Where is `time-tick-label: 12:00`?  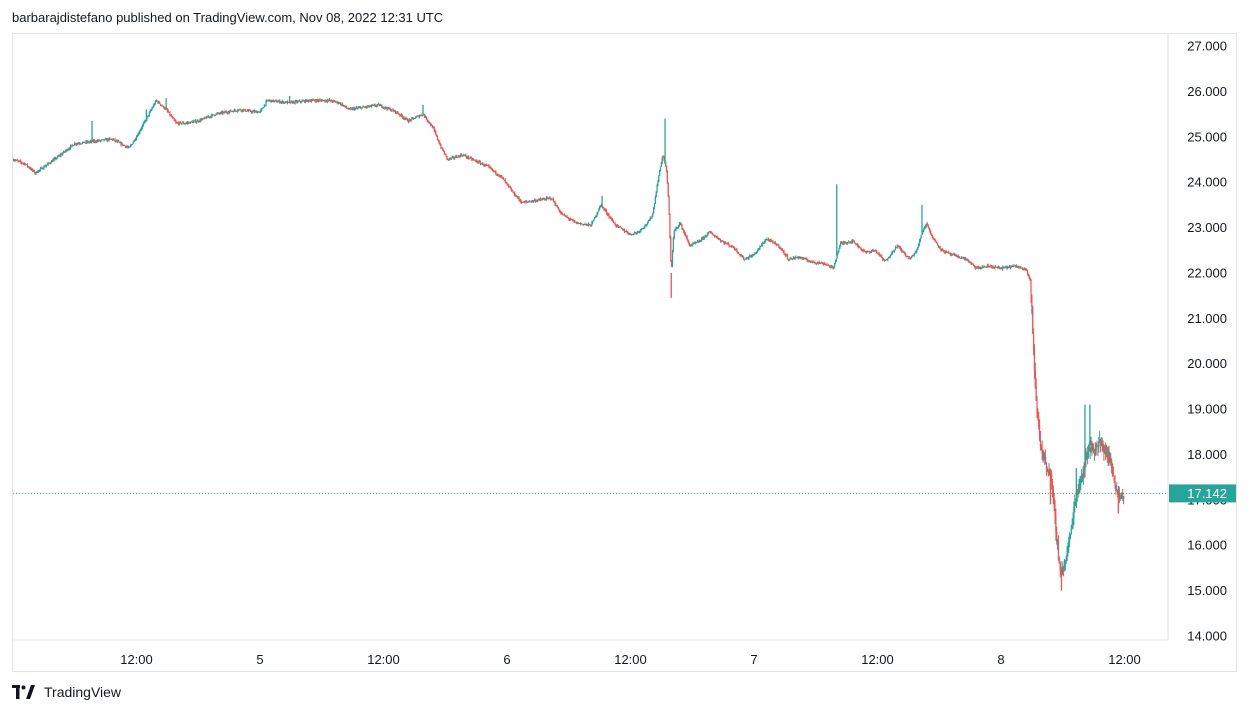
time-tick-label: 12:00 is located at coordinates (1124, 659).